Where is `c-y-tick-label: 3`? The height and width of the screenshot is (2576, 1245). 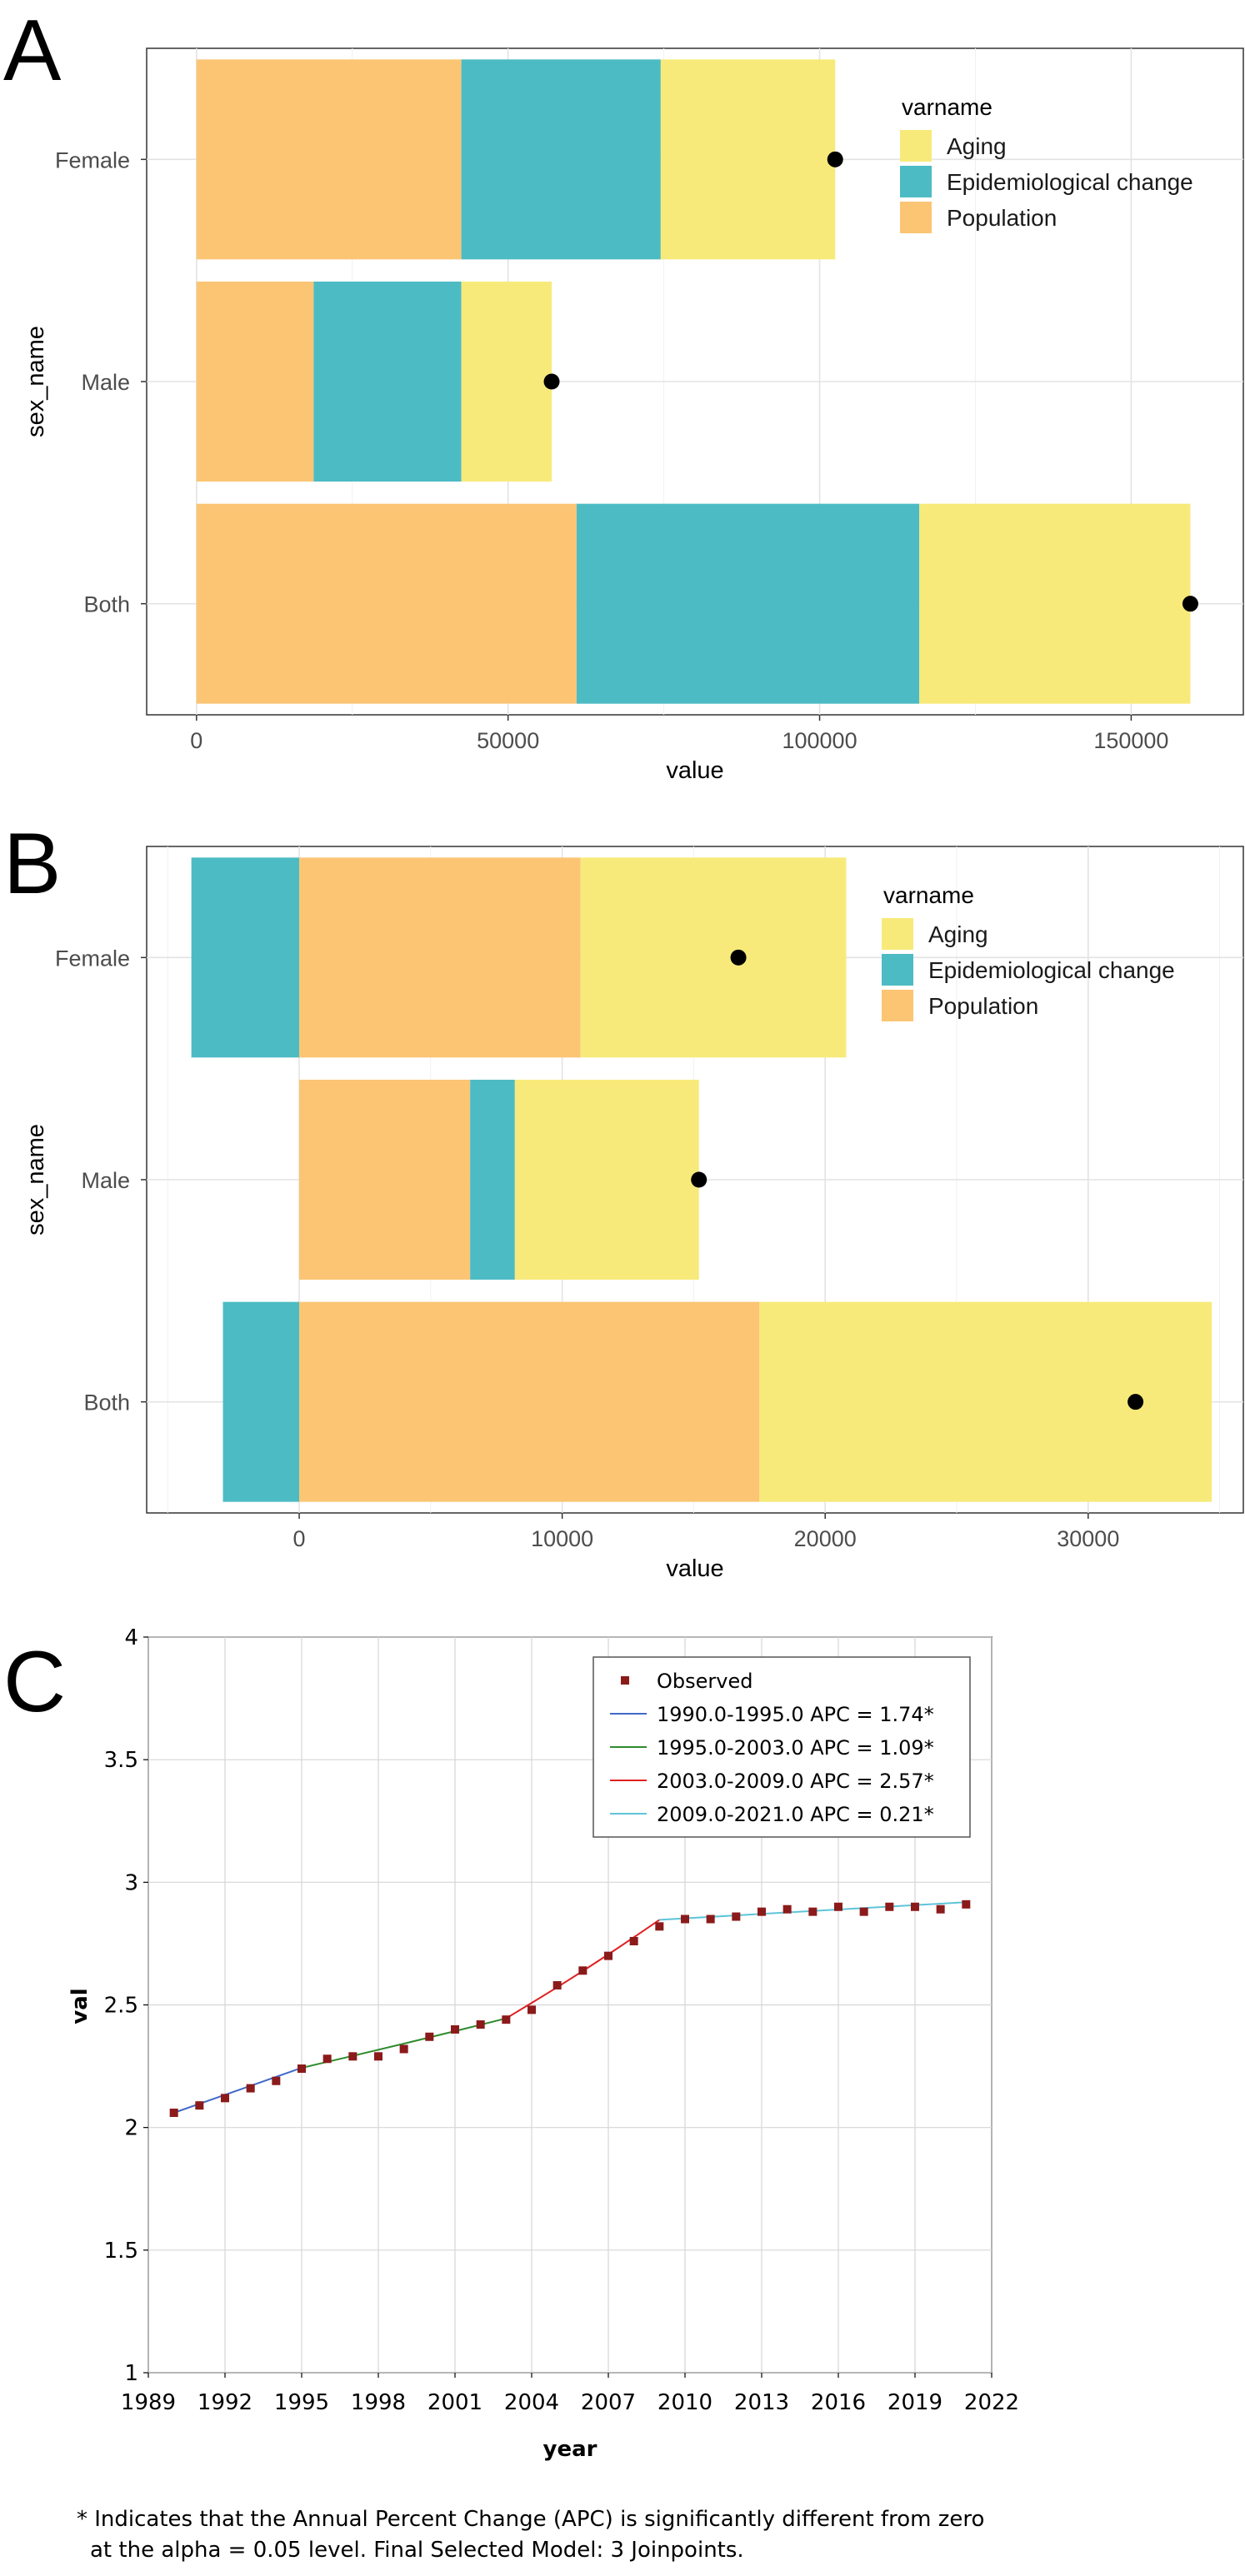
c-y-tick-label: 3 is located at coordinates (131, 1882).